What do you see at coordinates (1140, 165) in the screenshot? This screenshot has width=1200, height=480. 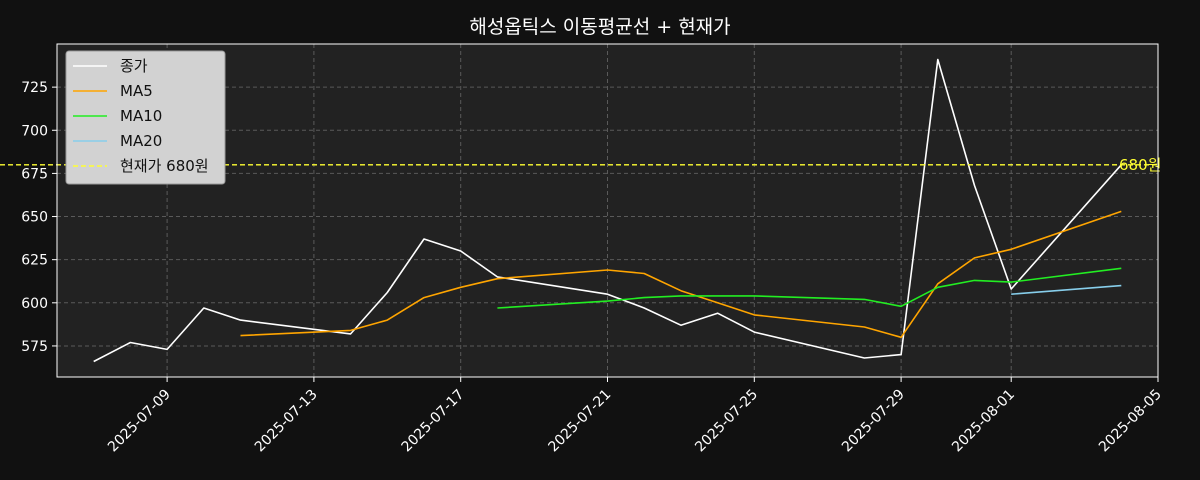 I see `current-price-annotation: 680원` at bounding box center [1140, 165].